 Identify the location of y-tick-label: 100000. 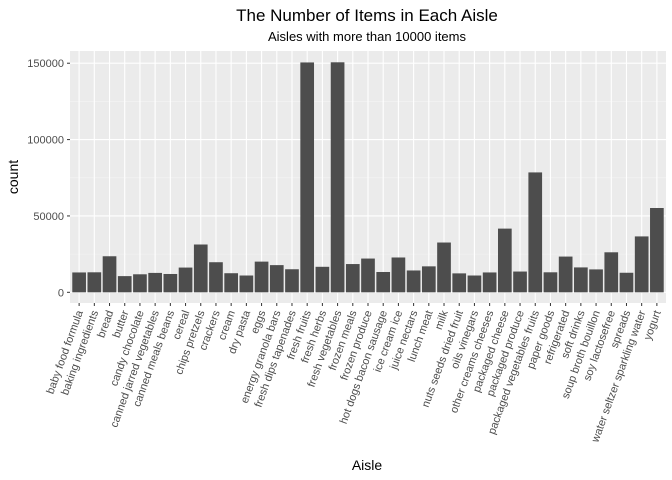
(45, 141).